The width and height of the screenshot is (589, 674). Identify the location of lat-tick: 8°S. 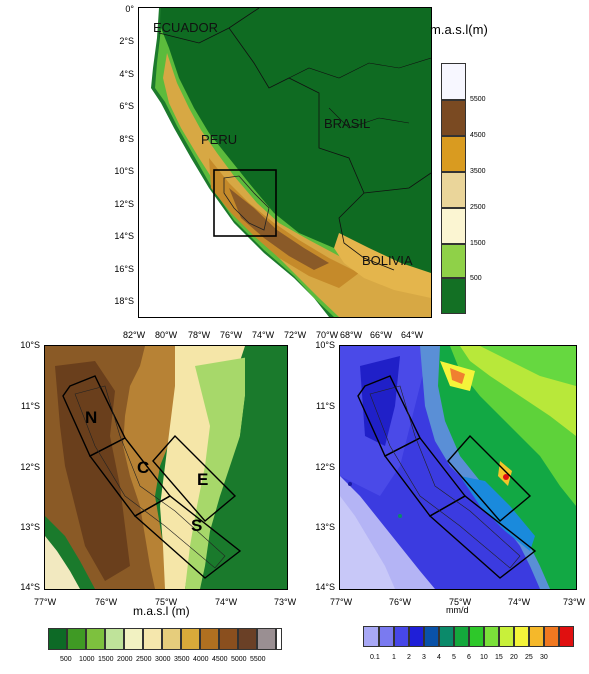
(126, 139).